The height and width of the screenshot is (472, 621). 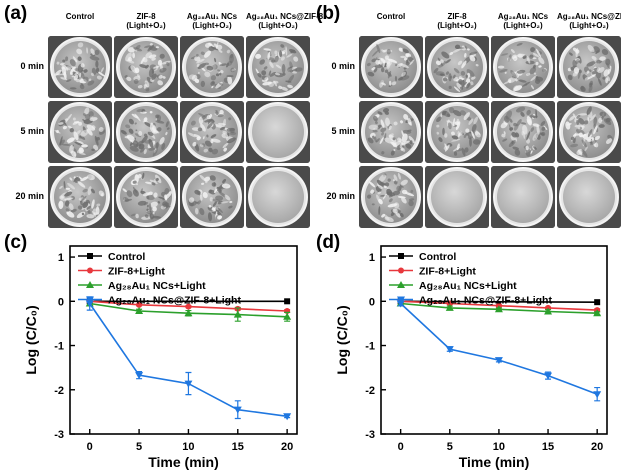 What do you see at coordinates (212, 132) in the screenshot?
I see `petri-dish-a-r1-c2` at bounding box center [212, 132].